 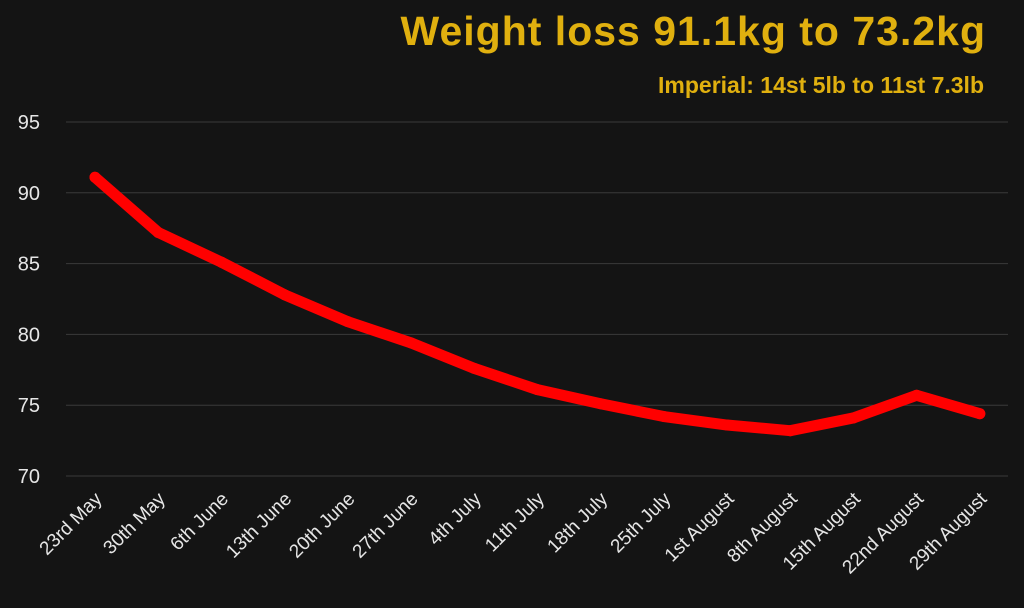 I want to click on x-tick-label: 4th July, so click(x=456, y=519).